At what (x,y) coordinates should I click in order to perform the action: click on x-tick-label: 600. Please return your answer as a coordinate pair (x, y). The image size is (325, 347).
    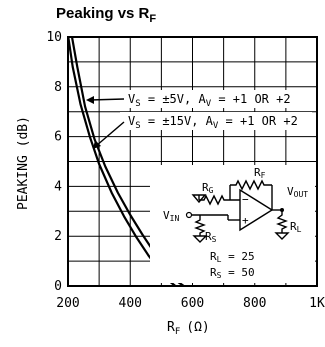
    Looking at the image, I should click on (192, 303).